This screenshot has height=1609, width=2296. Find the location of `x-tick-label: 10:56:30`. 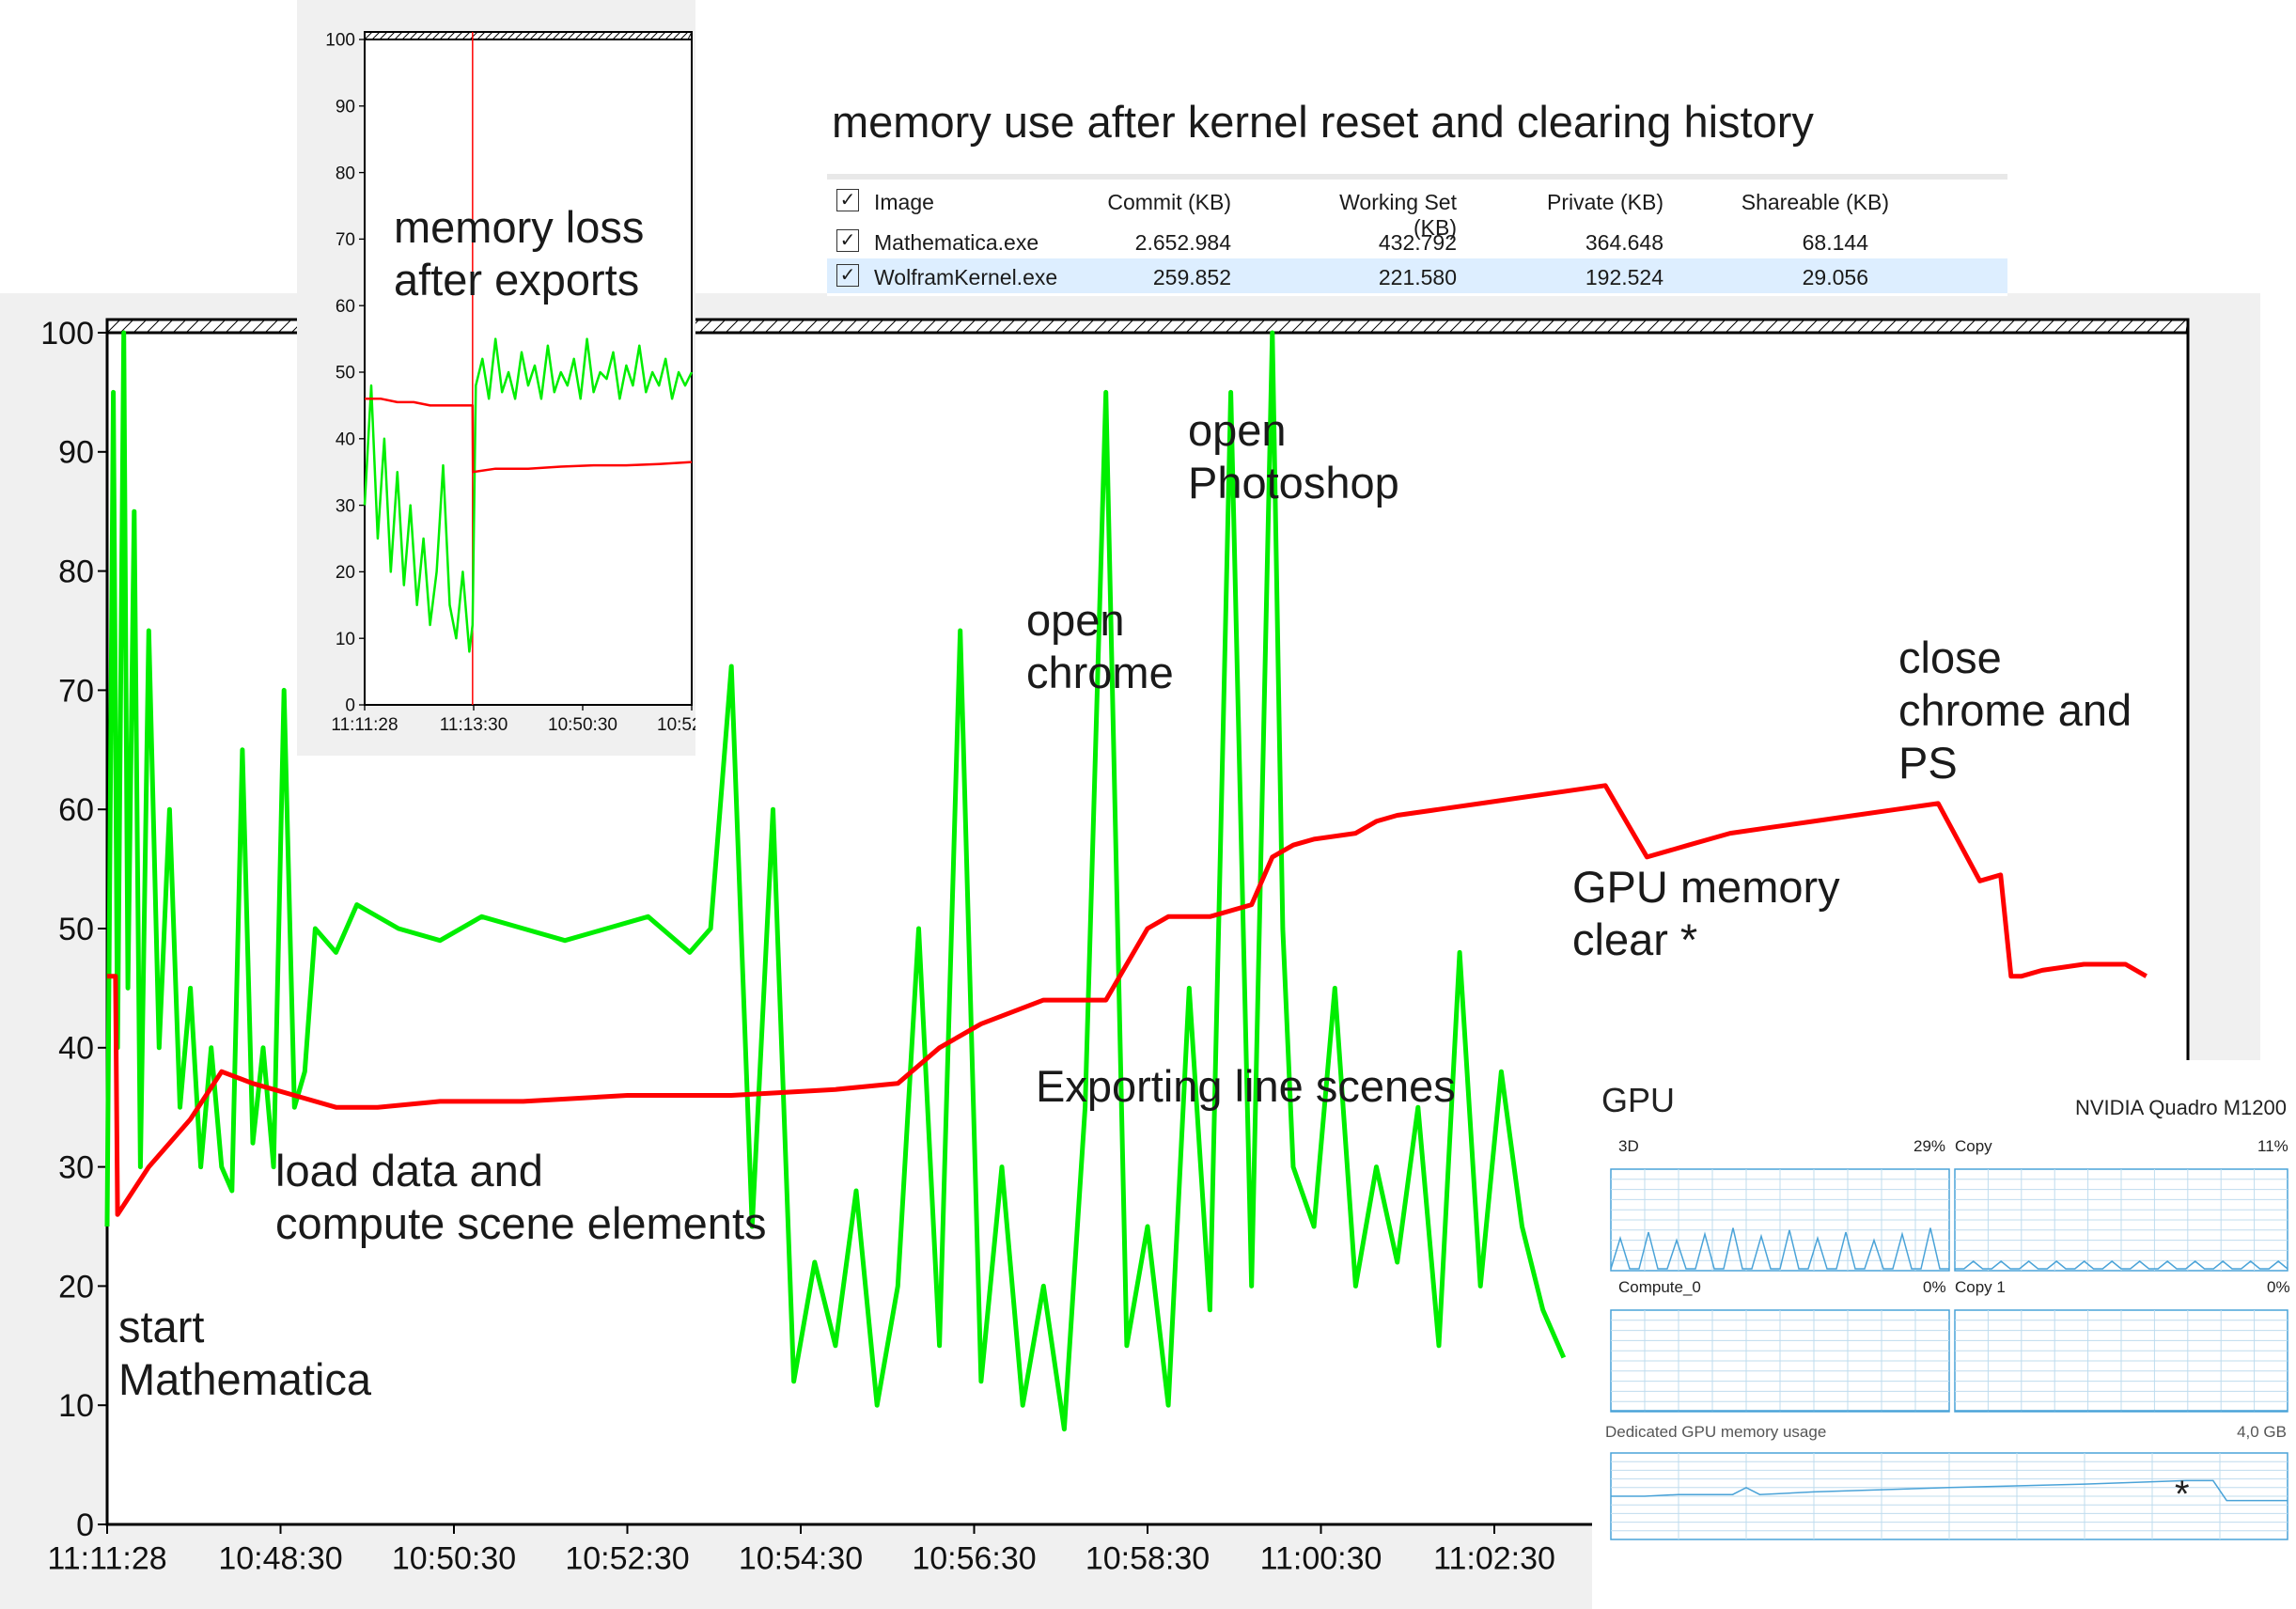

x-tick-label: 10:56:30 is located at coordinates (974, 1558).